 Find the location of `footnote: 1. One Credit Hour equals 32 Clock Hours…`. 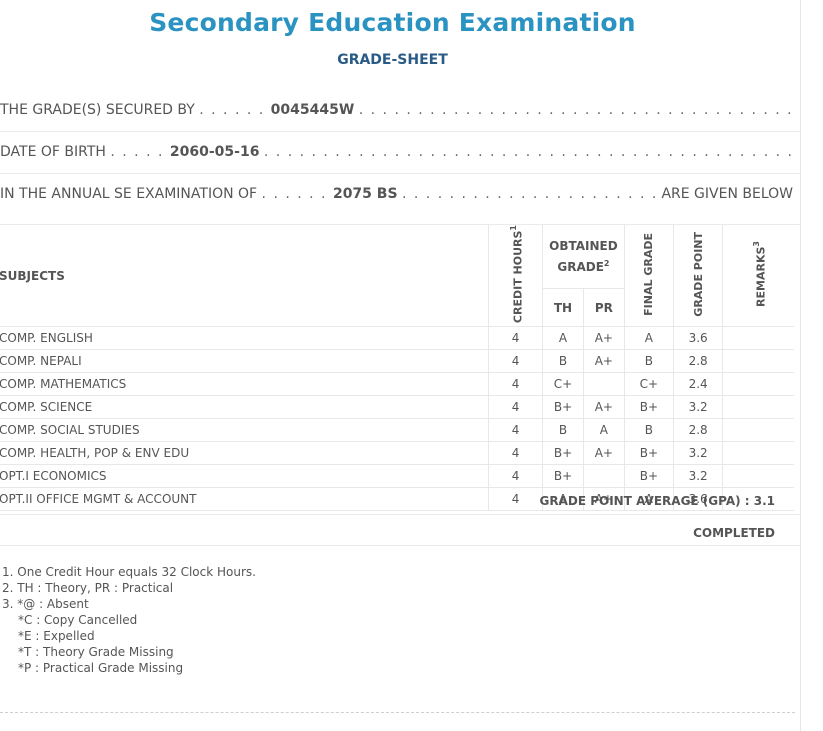

footnote: 1. One Credit Hour equals 32 Clock Hours… is located at coordinates (129, 572).